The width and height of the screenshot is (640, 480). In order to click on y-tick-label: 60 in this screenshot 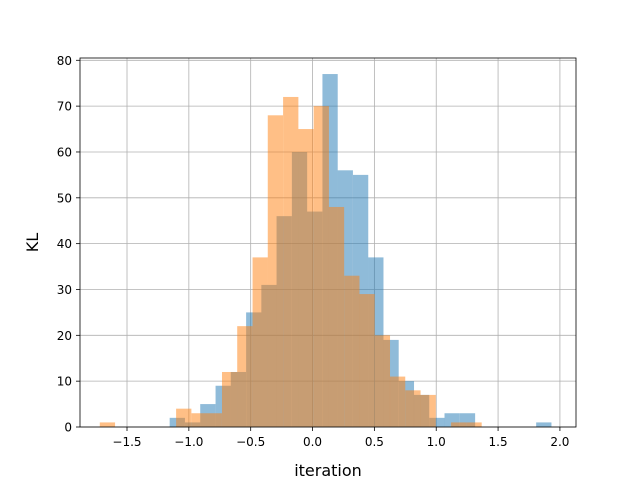, I will do `click(64, 152)`.